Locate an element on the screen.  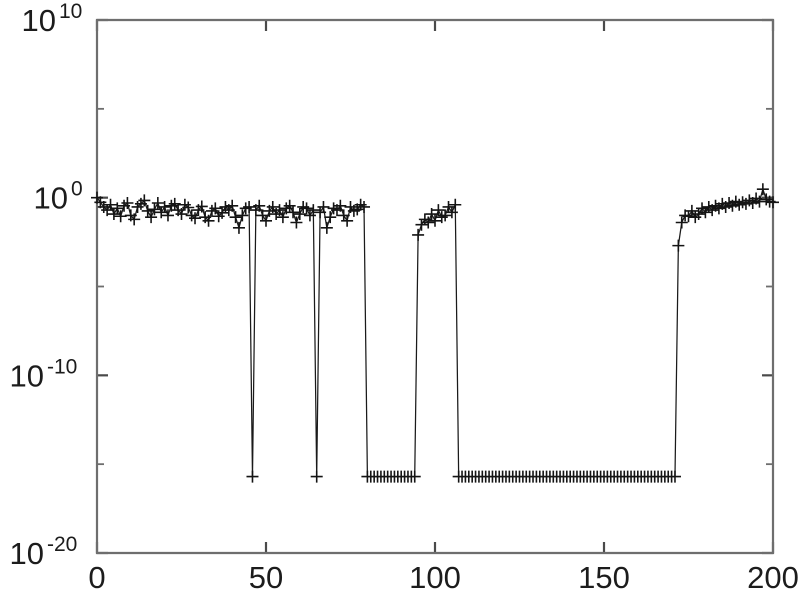
y-tick-exponent: -20 is located at coordinates (62, 544).